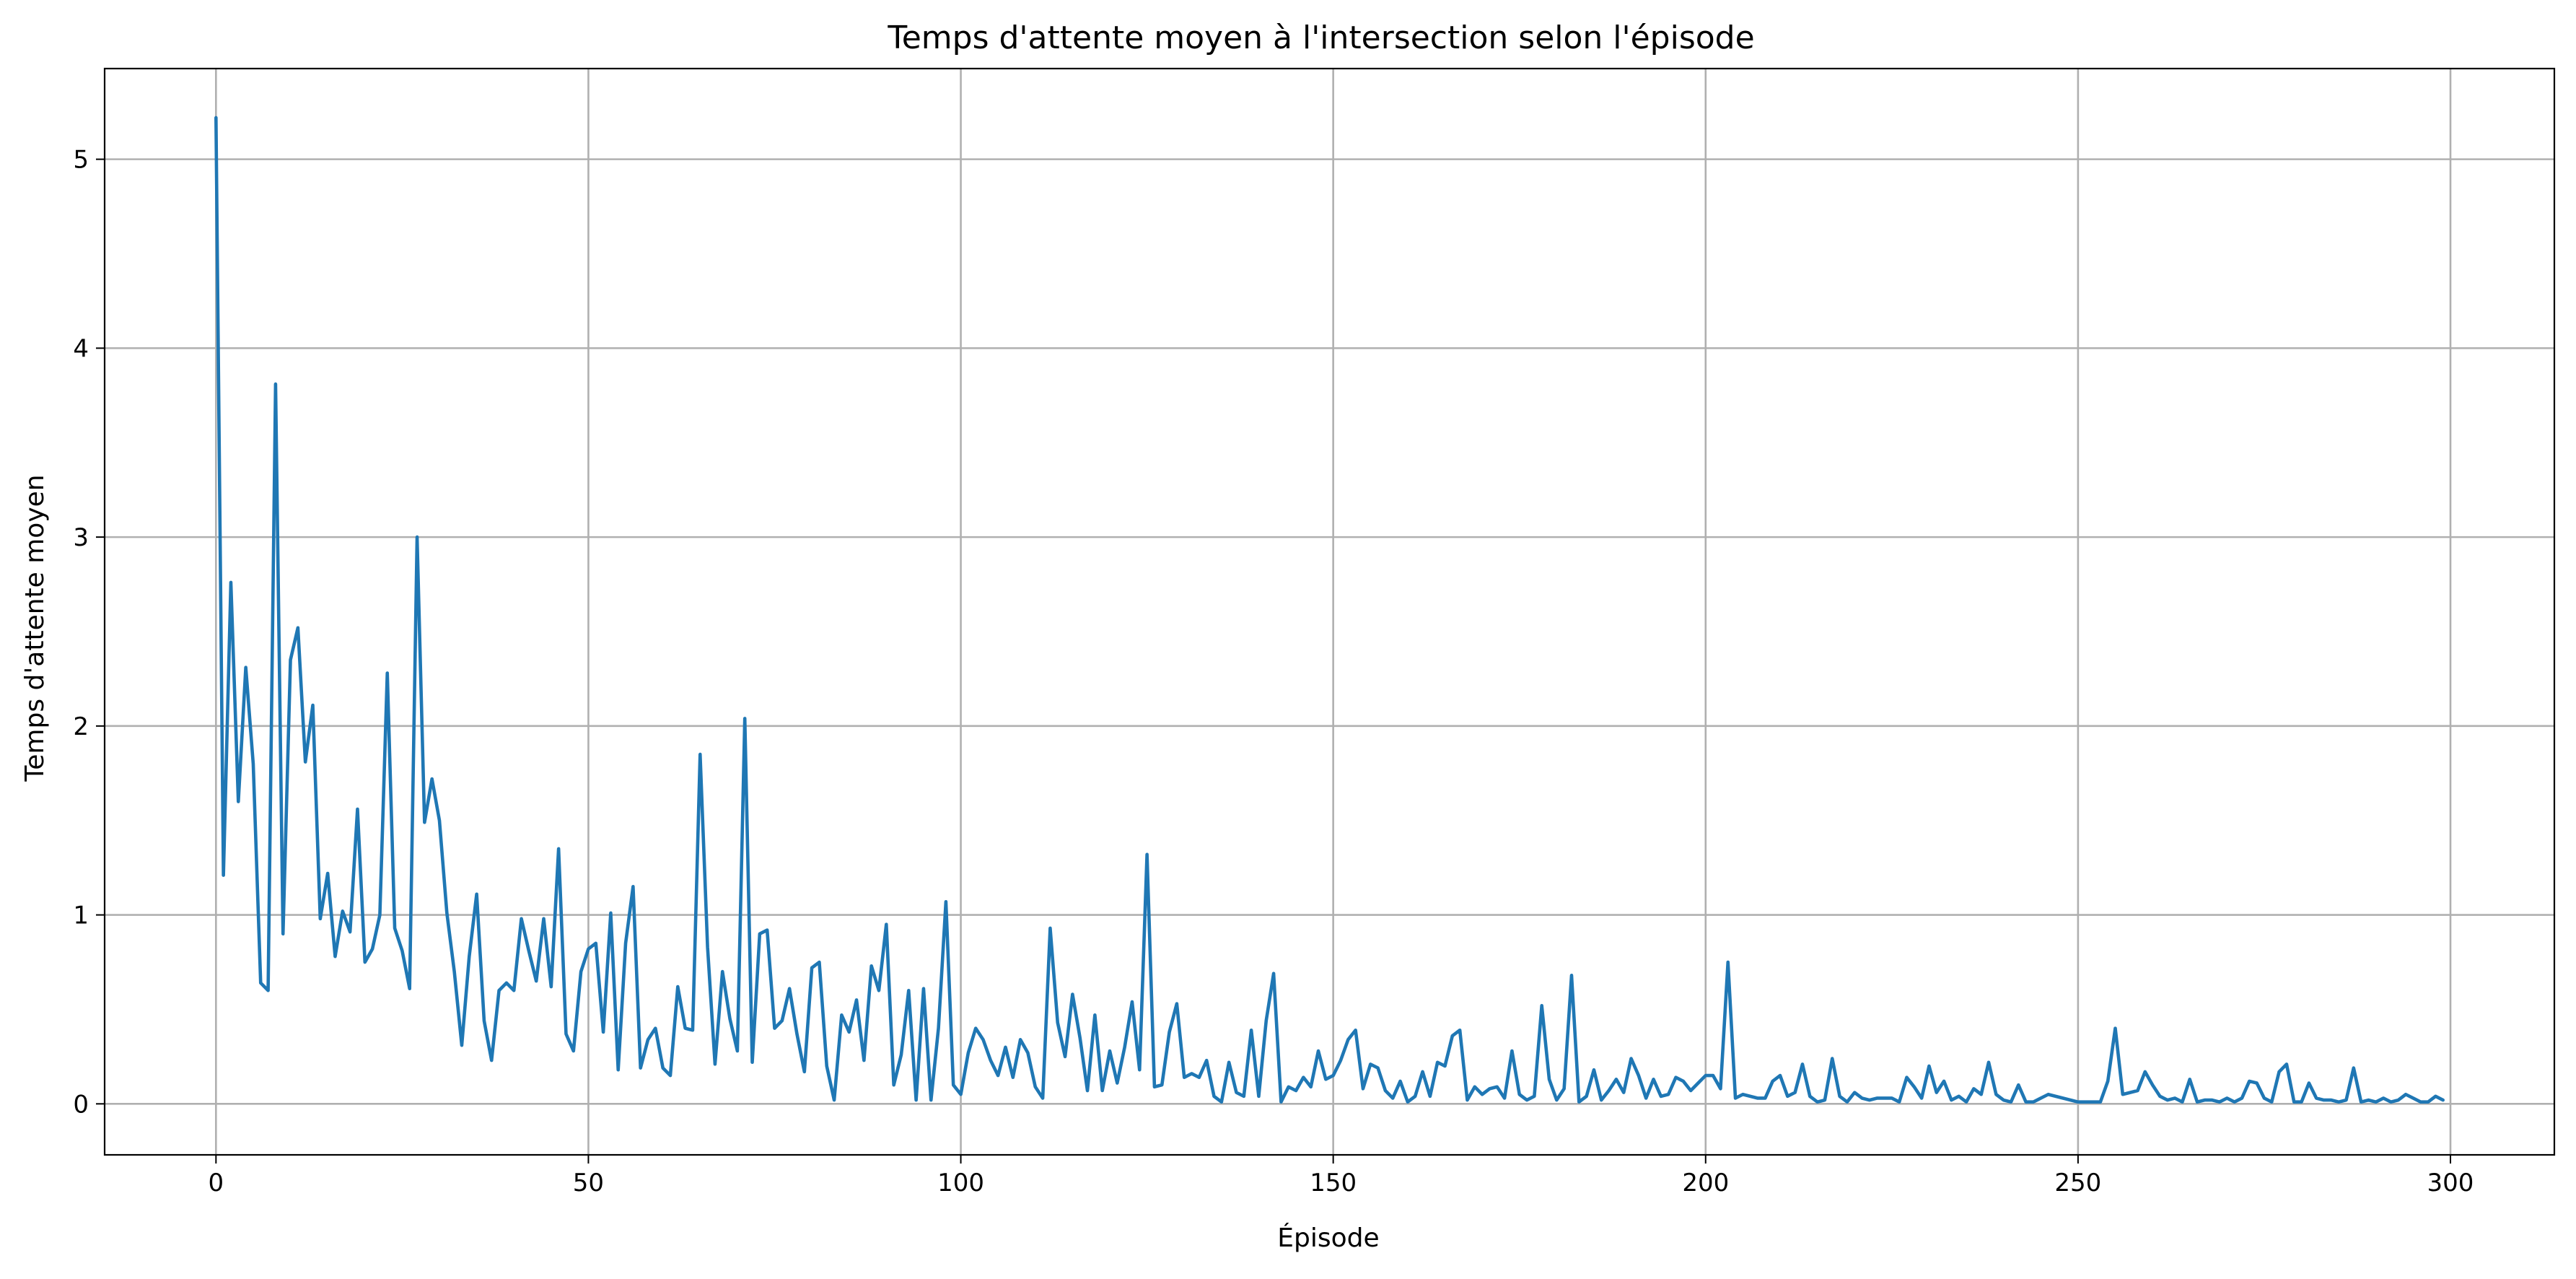 The height and width of the screenshot is (1279, 2576). I want to click on x-tick-label: 250, so click(2077, 1183).